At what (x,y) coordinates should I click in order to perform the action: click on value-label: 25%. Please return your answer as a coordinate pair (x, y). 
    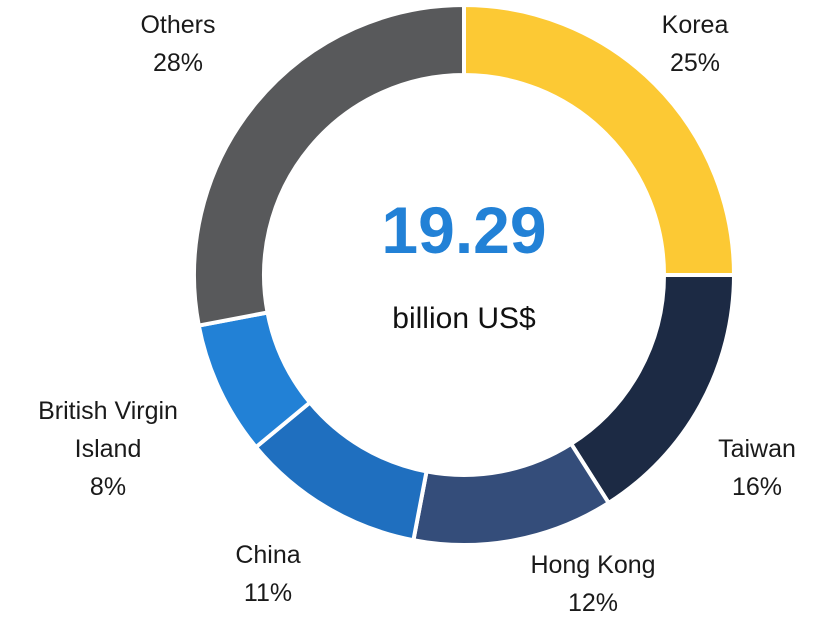
    Looking at the image, I should click on (695, 63).